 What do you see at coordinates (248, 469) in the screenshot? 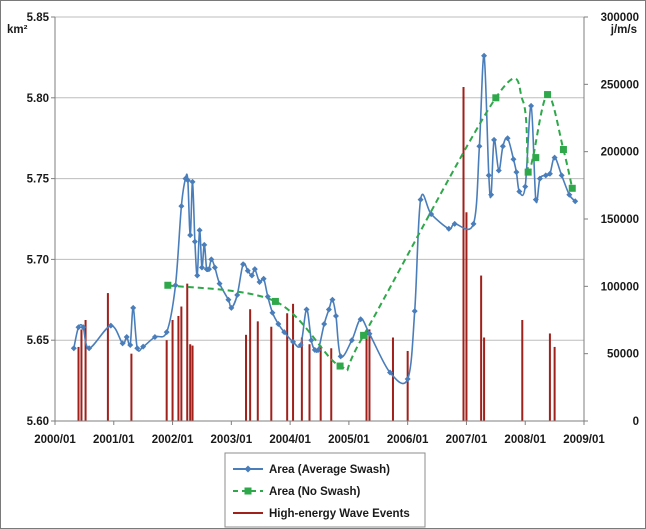
I see `legend-swatch-marker` at bounding box center [248, 469].